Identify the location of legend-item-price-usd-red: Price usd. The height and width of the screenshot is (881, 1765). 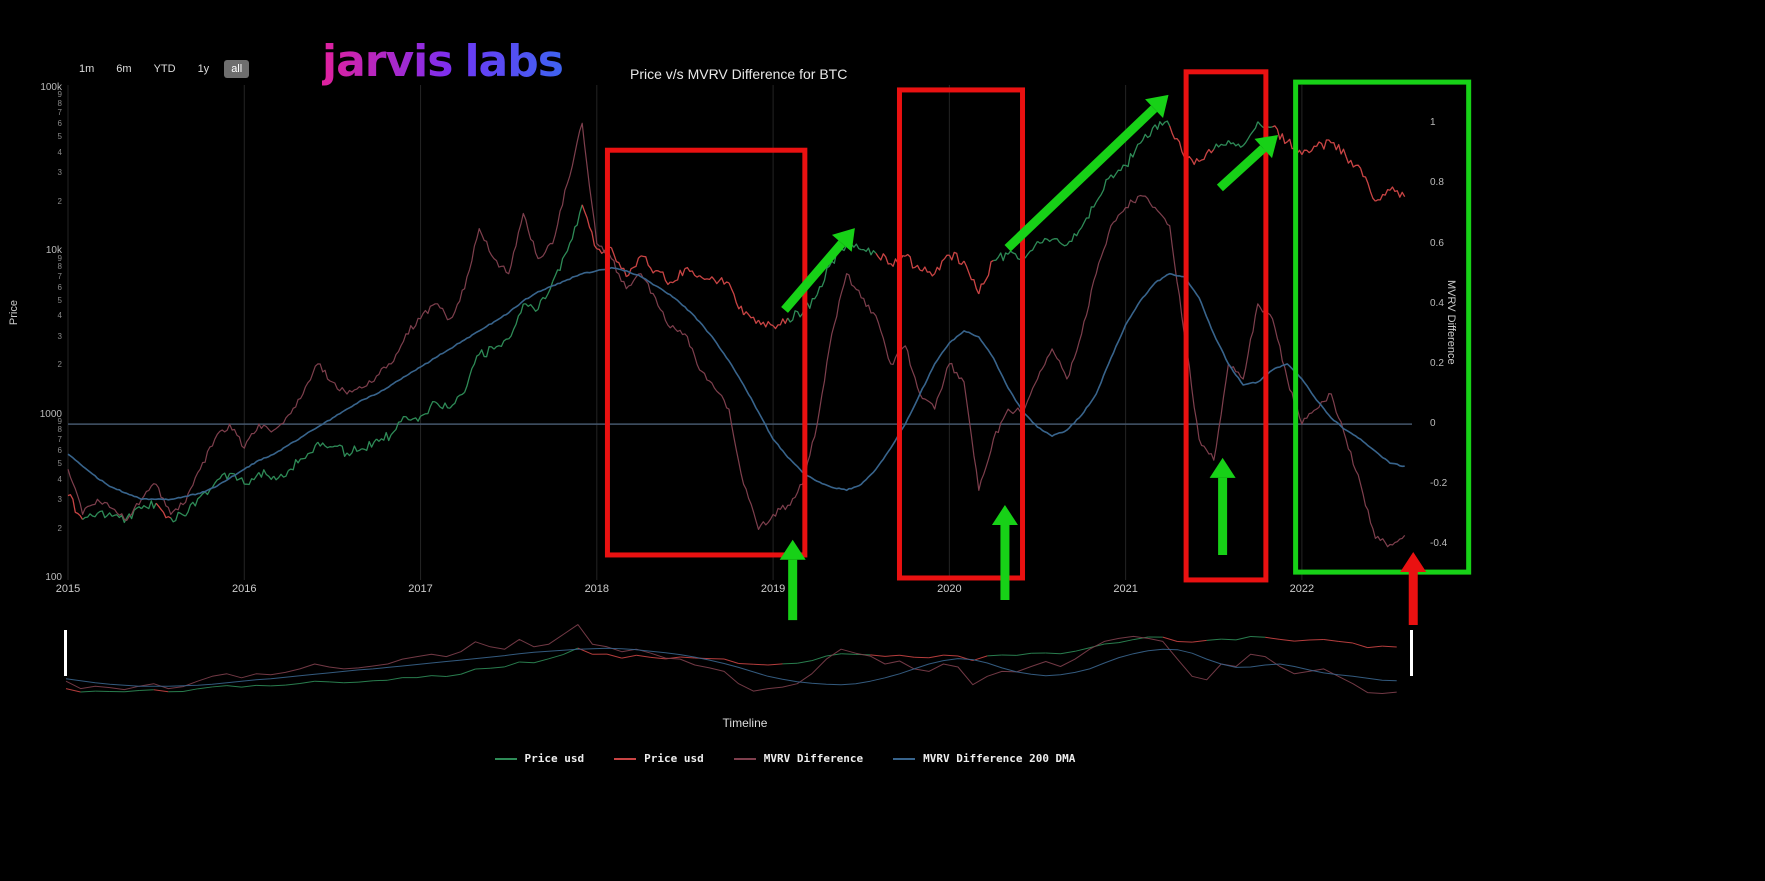
(659, 758).